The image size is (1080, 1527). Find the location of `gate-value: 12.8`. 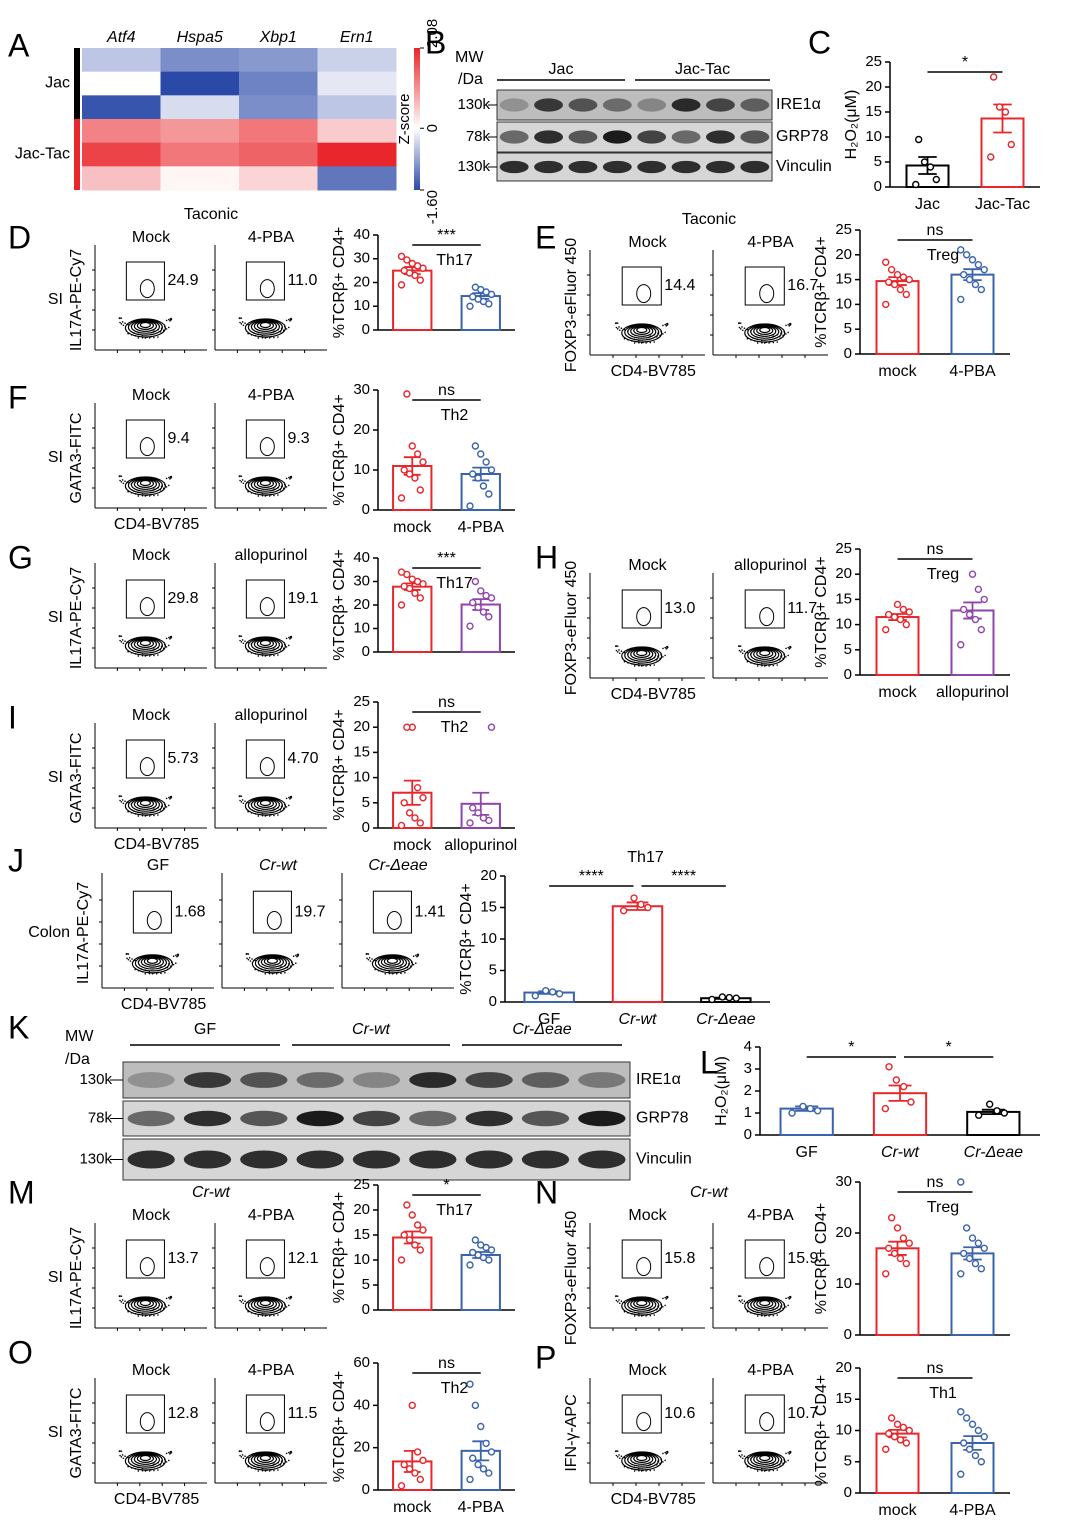

gate-value: 12.8 is located at coordinates (182, 1413).